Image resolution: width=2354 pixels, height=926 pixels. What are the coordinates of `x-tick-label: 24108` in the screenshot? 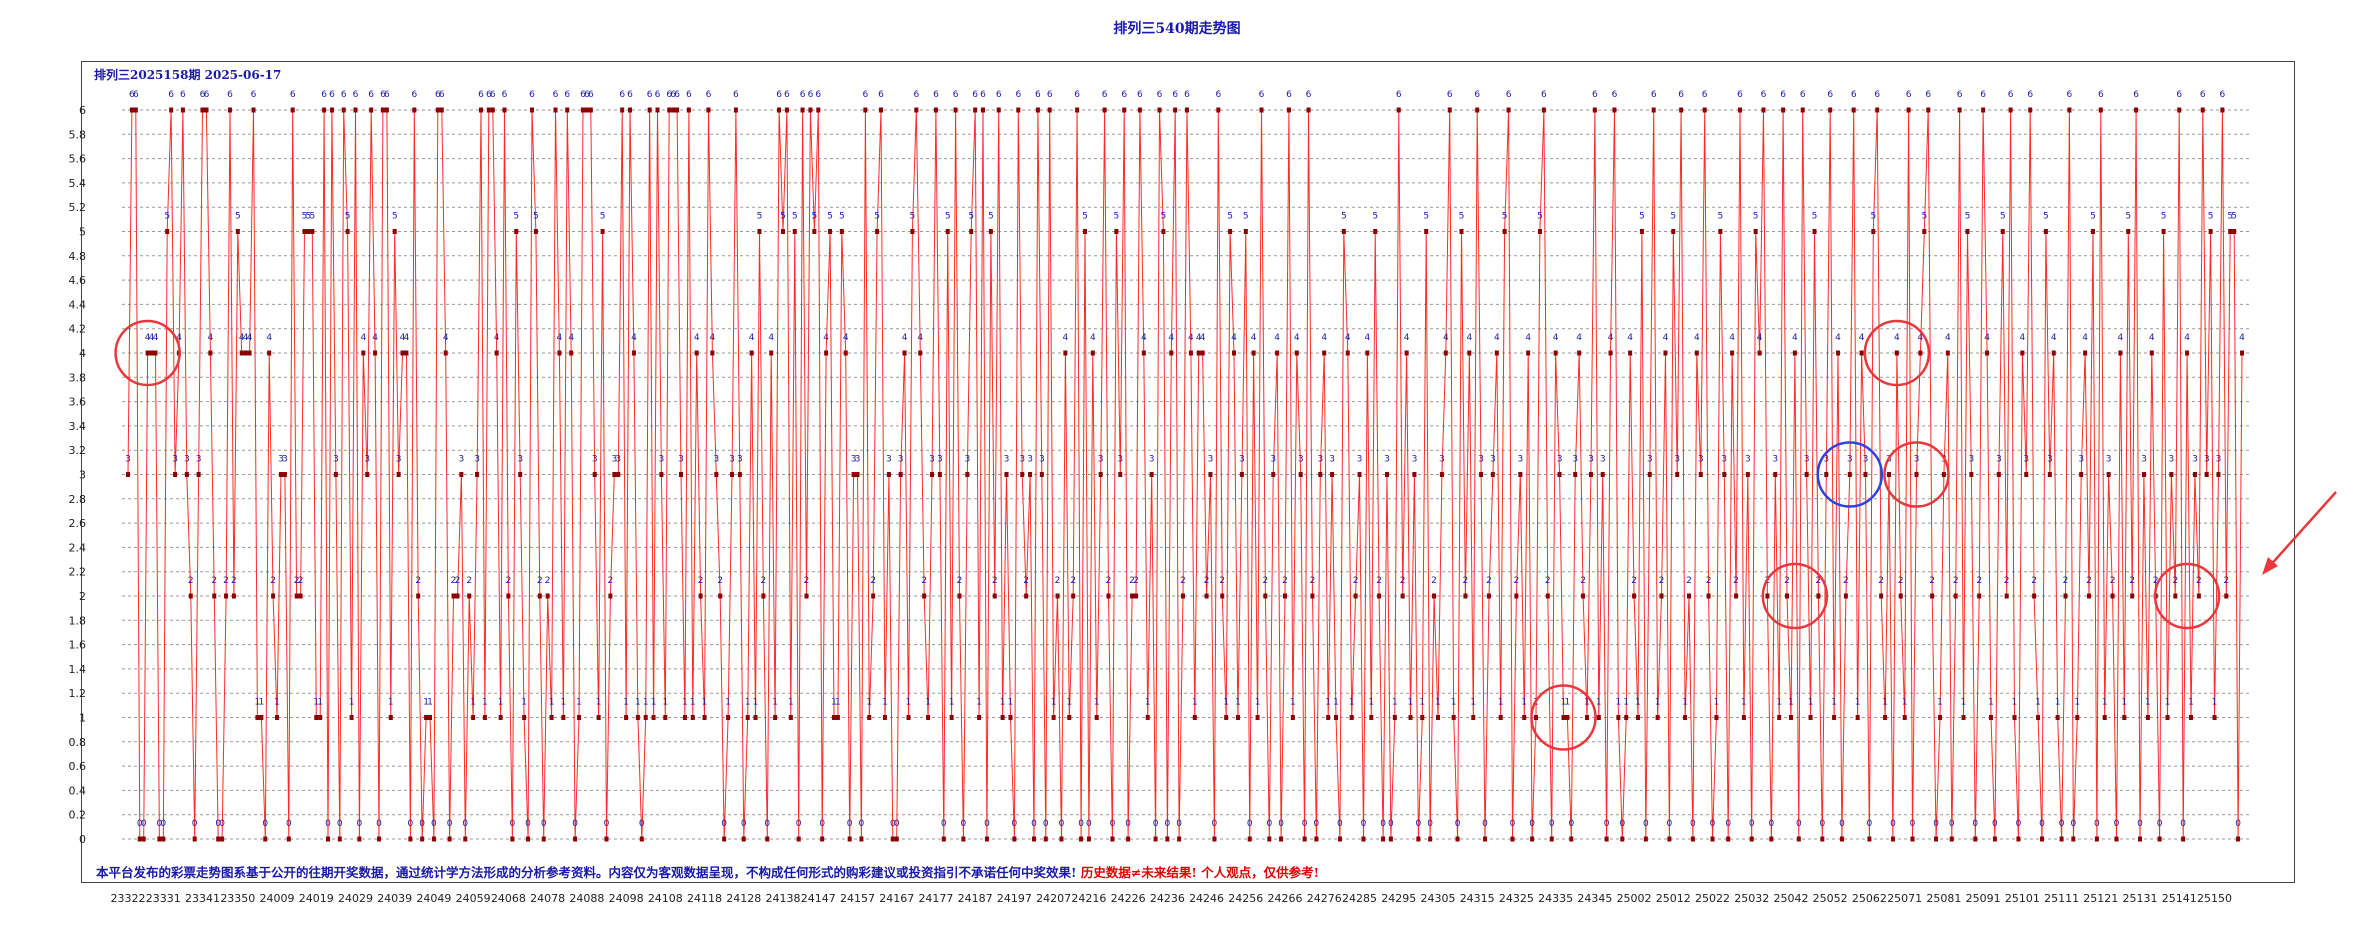 It's located at (665, 898).